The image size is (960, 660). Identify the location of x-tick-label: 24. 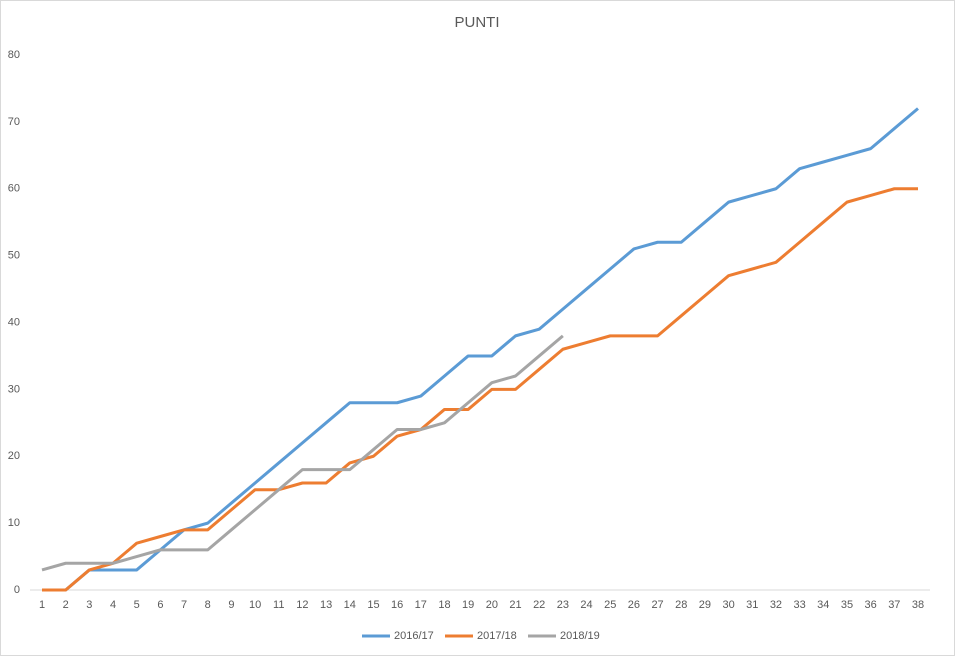
(586, 605).